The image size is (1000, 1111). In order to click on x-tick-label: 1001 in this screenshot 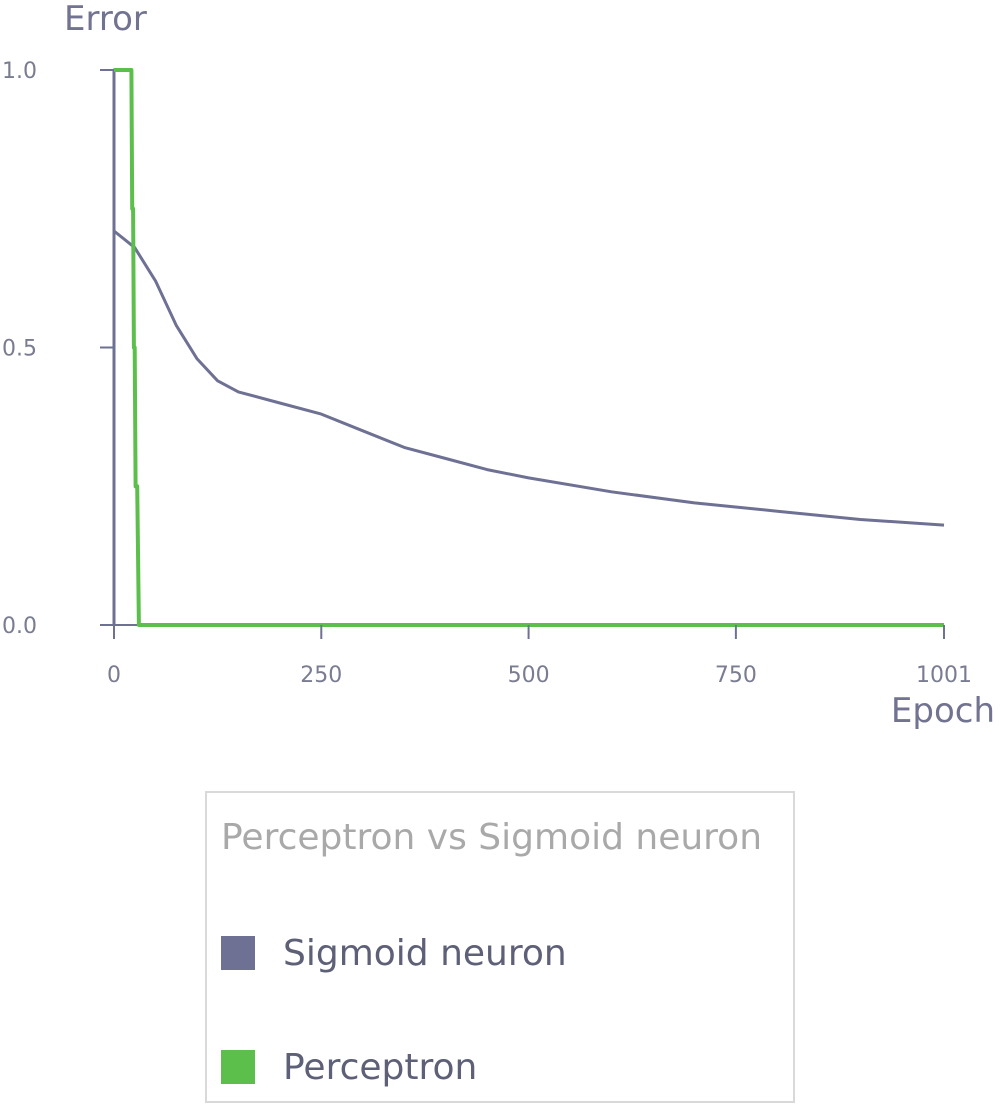, I will do `click(944, 675)`.